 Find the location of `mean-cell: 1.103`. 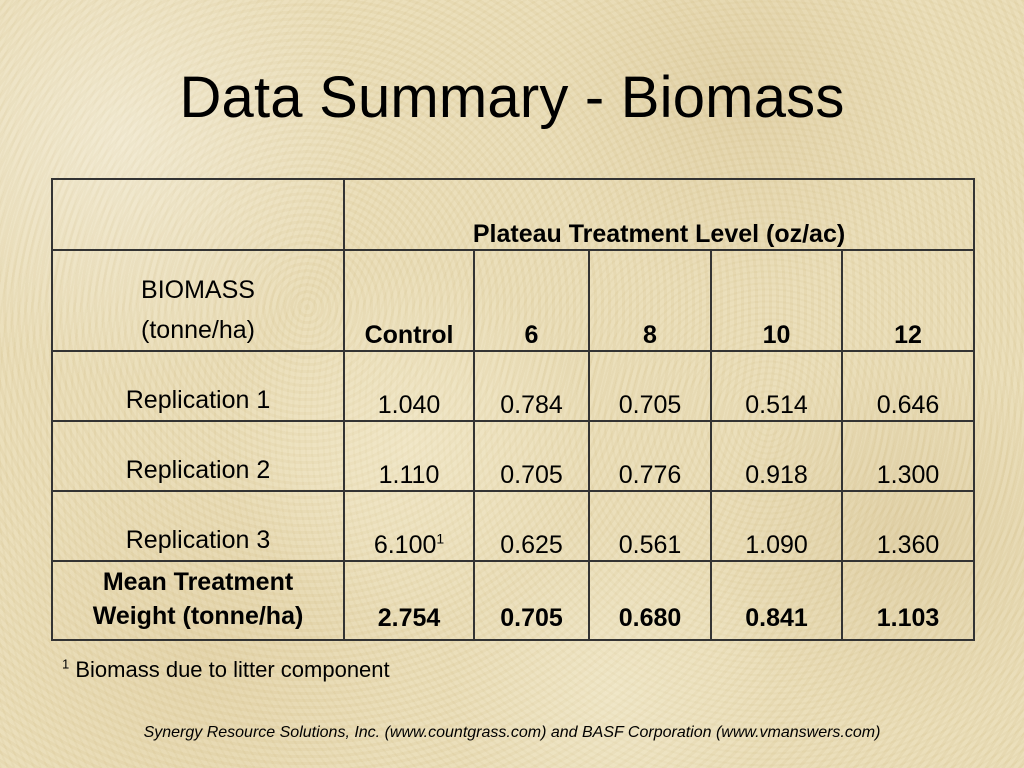

mean-cell: 1.103 is located at coordinates (908, 600).